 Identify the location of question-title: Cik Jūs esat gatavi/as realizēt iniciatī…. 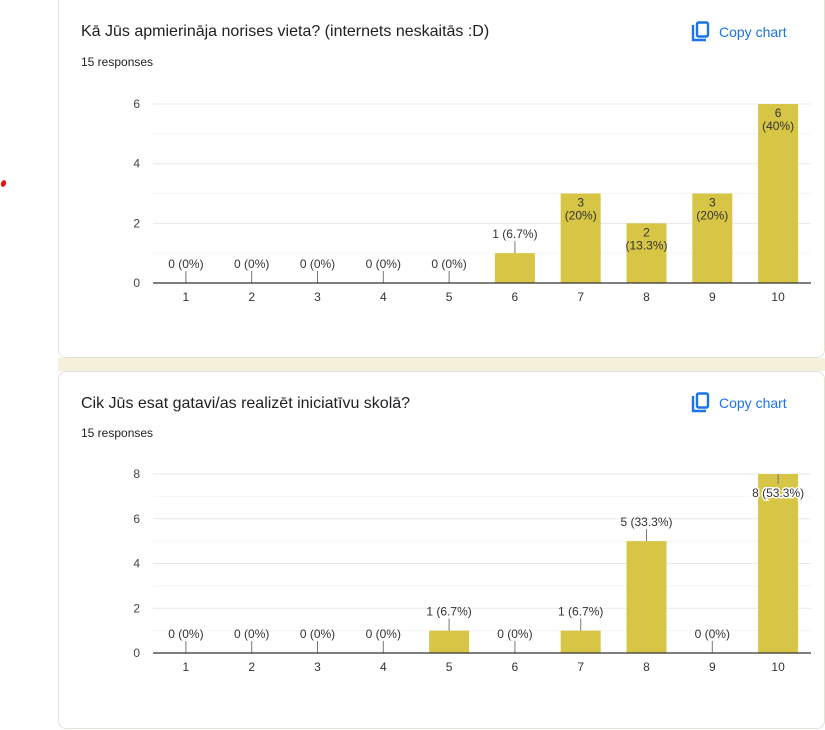
(246, 403).